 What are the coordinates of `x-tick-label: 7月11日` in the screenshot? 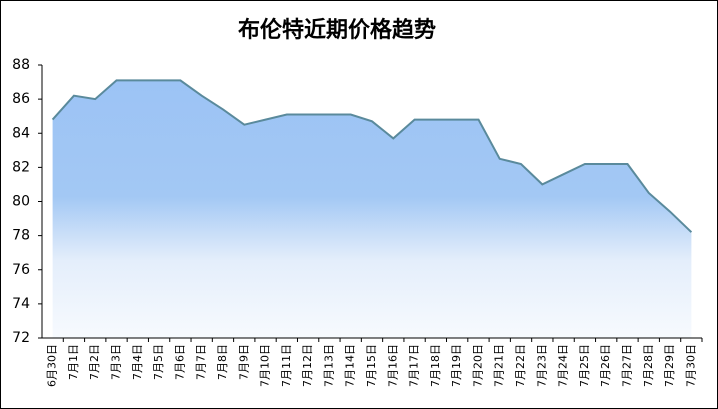 It's located at (286, 365).